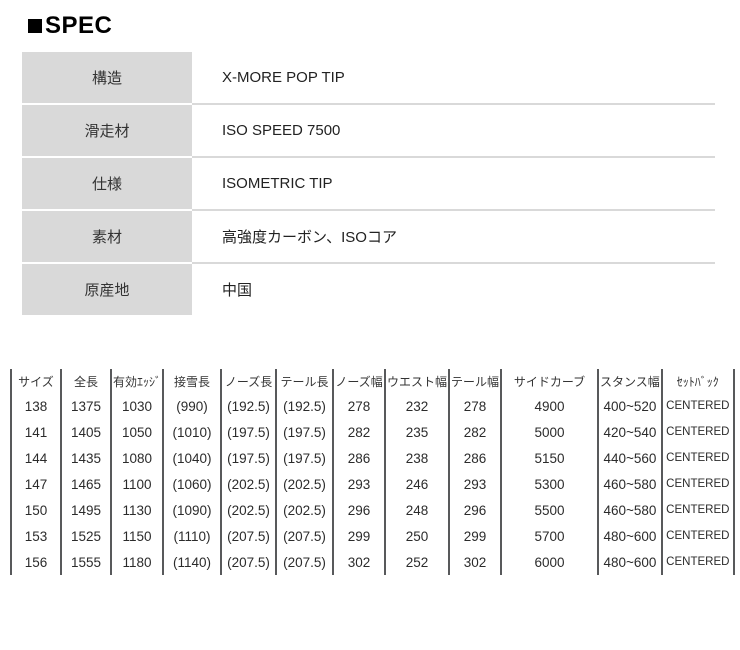 This screenshot has width=740, height=650. I want to click on size-cell: 250, so click(417, 536).